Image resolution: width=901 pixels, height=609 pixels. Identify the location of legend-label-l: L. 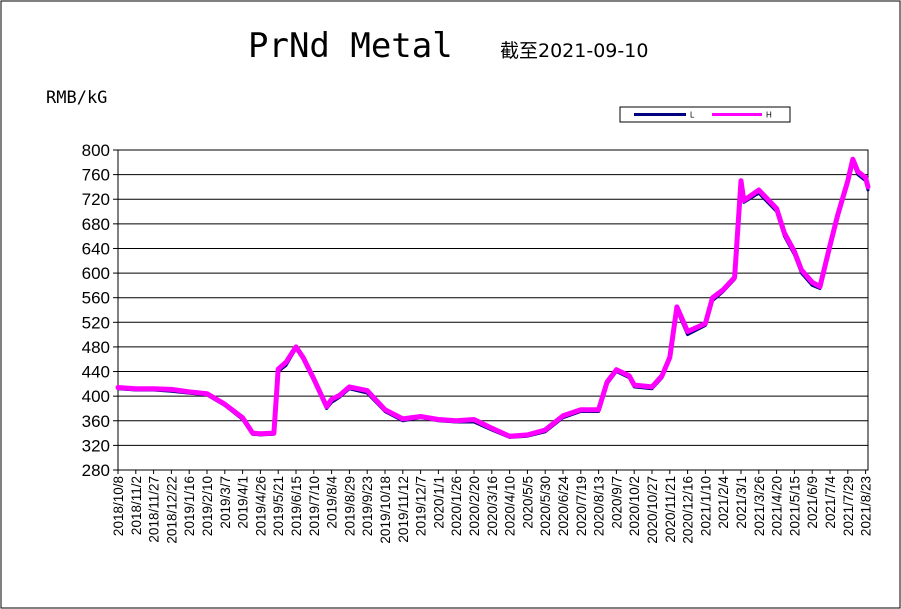
(692, 115).